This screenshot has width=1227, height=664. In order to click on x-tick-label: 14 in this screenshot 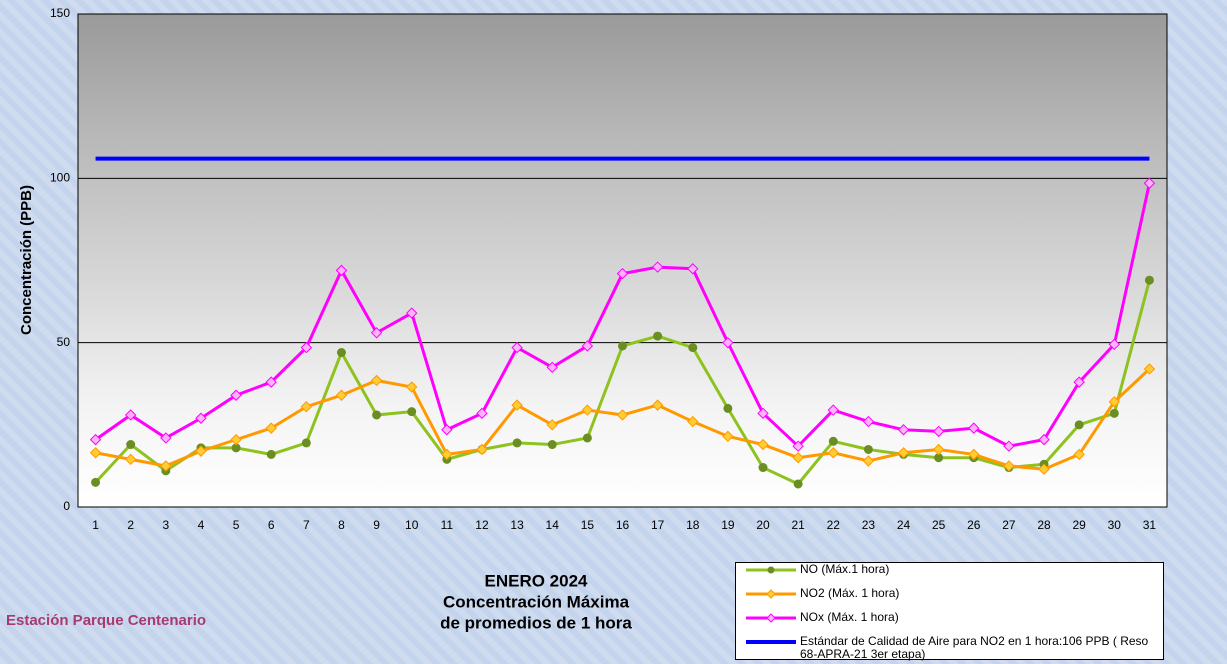, I will do `click(553, 525)`.